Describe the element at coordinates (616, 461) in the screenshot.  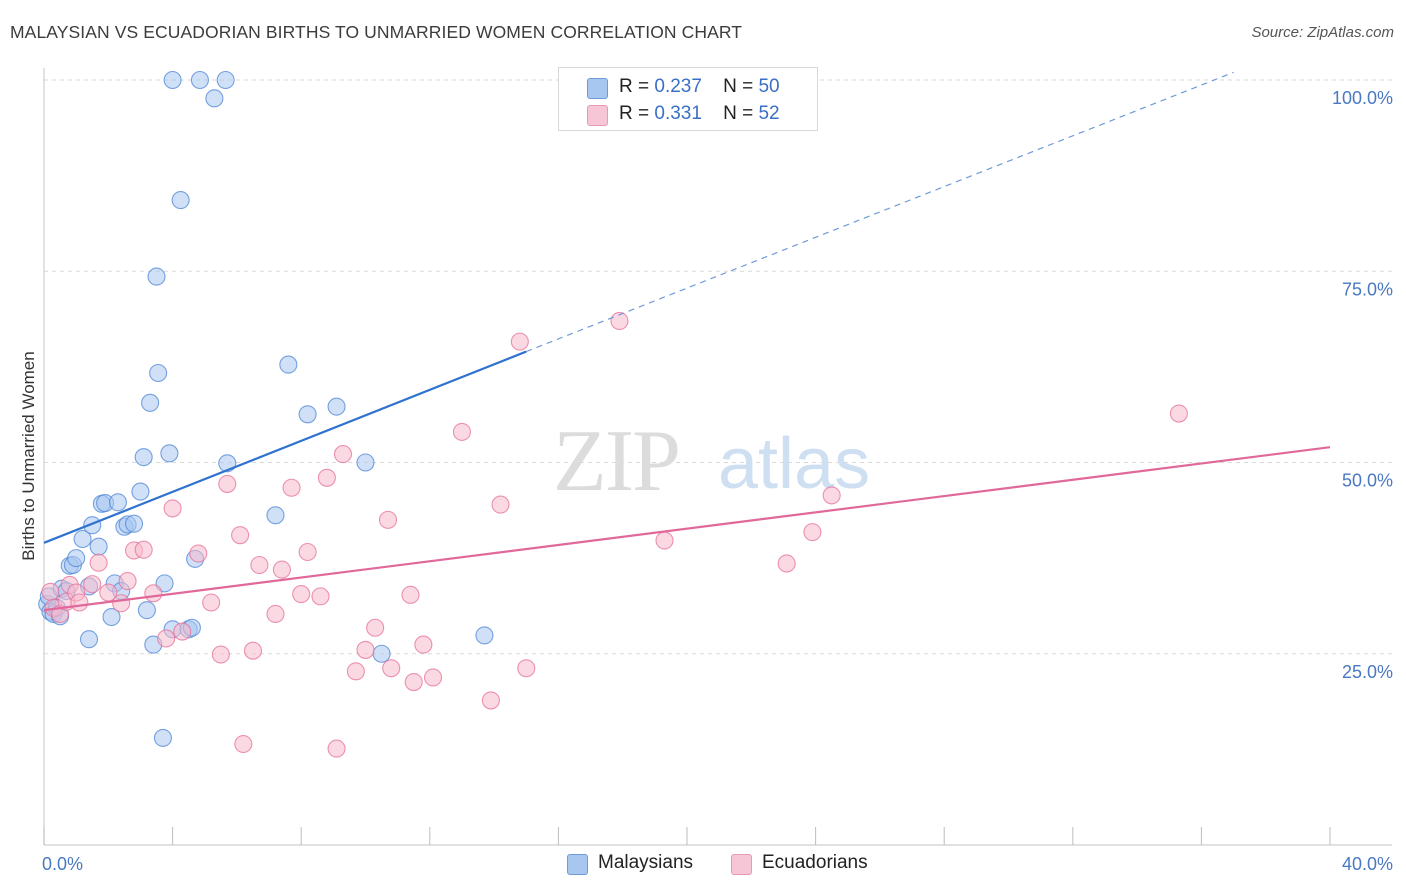
I see `watermark-zip: ZIP` at that location.